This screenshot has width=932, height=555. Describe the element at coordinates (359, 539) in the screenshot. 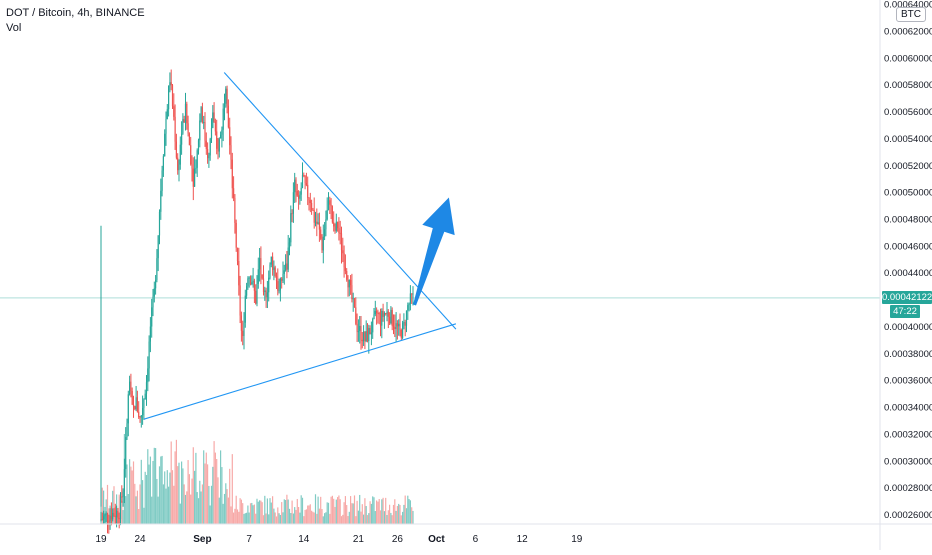

I see `time-tick-label: 21` at that location.